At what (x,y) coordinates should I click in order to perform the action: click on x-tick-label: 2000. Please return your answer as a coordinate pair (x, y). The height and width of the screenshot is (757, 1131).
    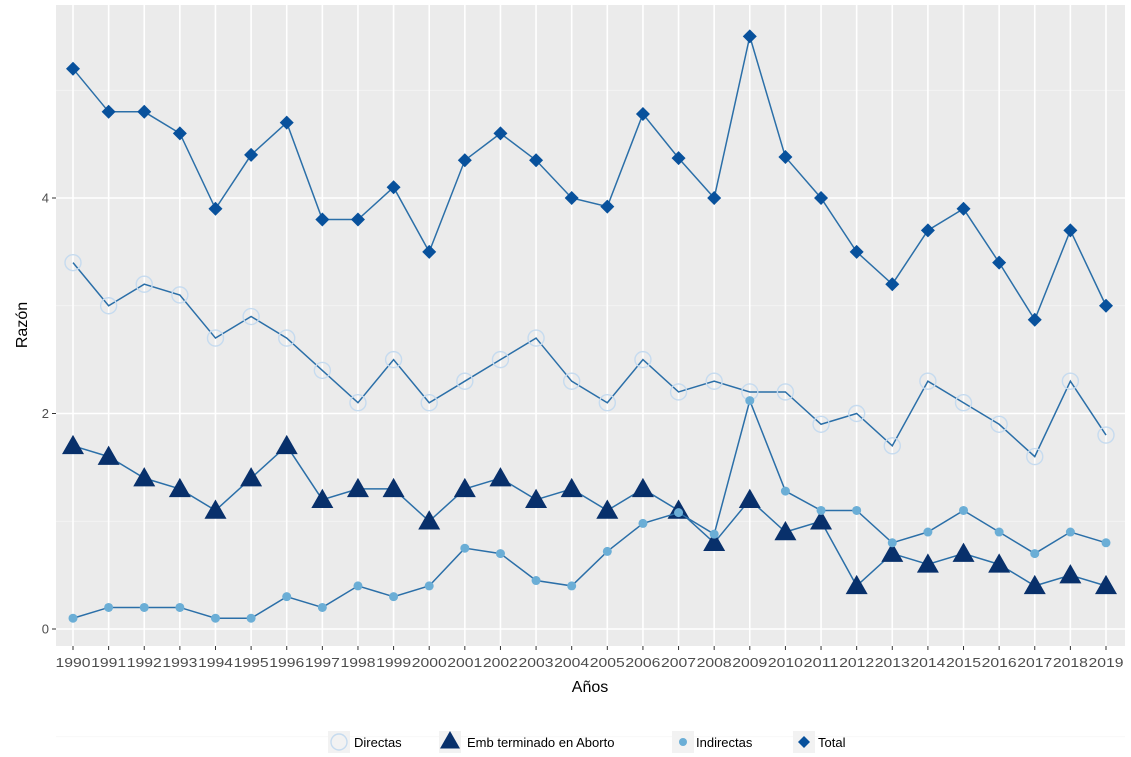
    Looking at the image, I should click on (429, 662).